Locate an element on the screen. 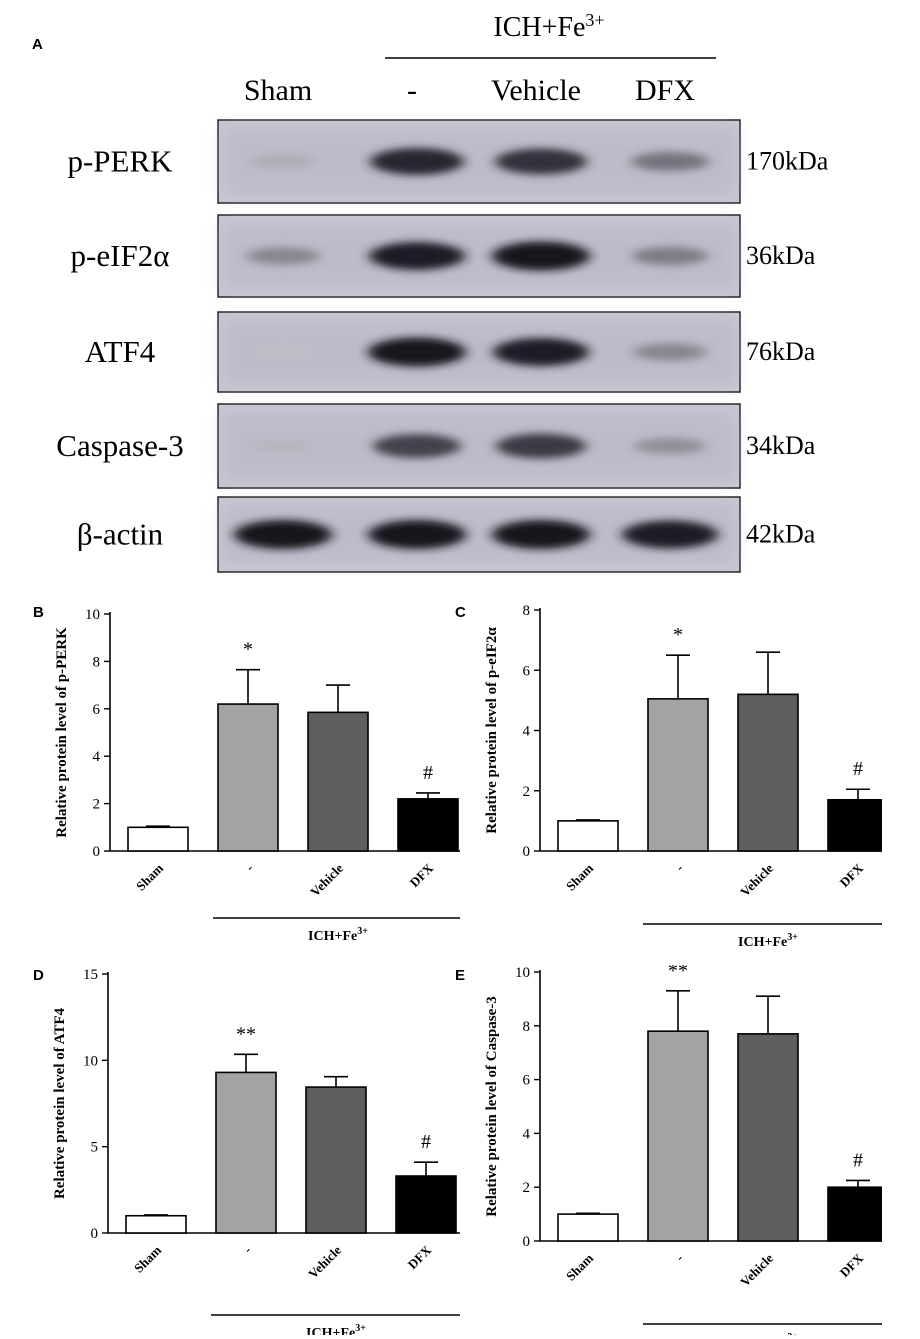  protein-label-p-eif2: p-eIF2α is located at coordinates (120, 255).